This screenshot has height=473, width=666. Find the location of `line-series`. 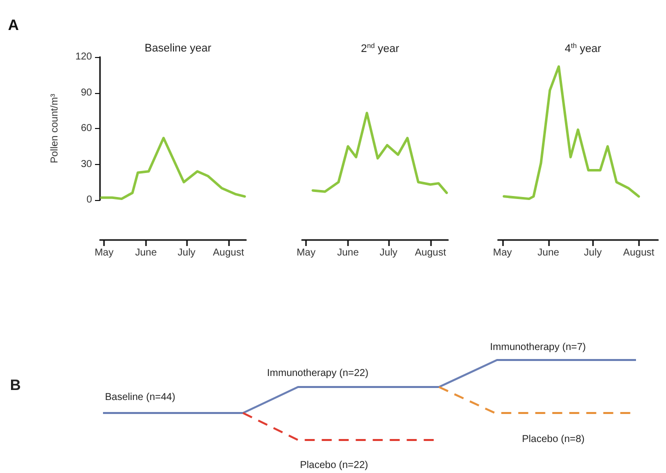

line-series is located at coordinates (173, 168).